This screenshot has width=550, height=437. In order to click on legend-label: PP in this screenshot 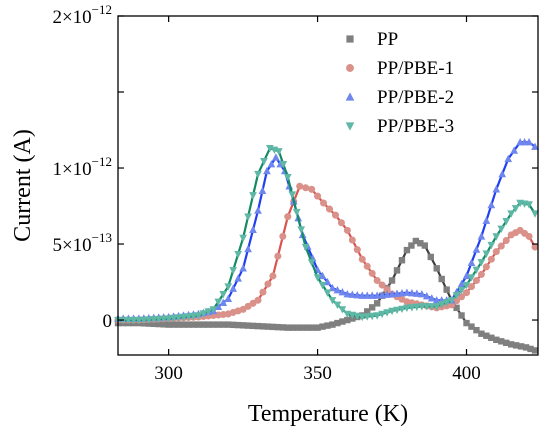, I will do `click(387, 39)`.